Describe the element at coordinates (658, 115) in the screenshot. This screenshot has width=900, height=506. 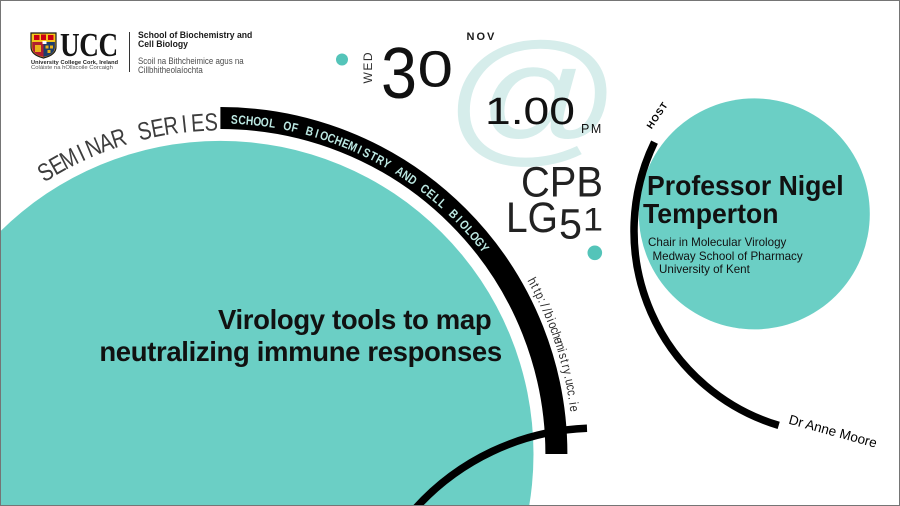
I see `svg-text: HOST` at that location.